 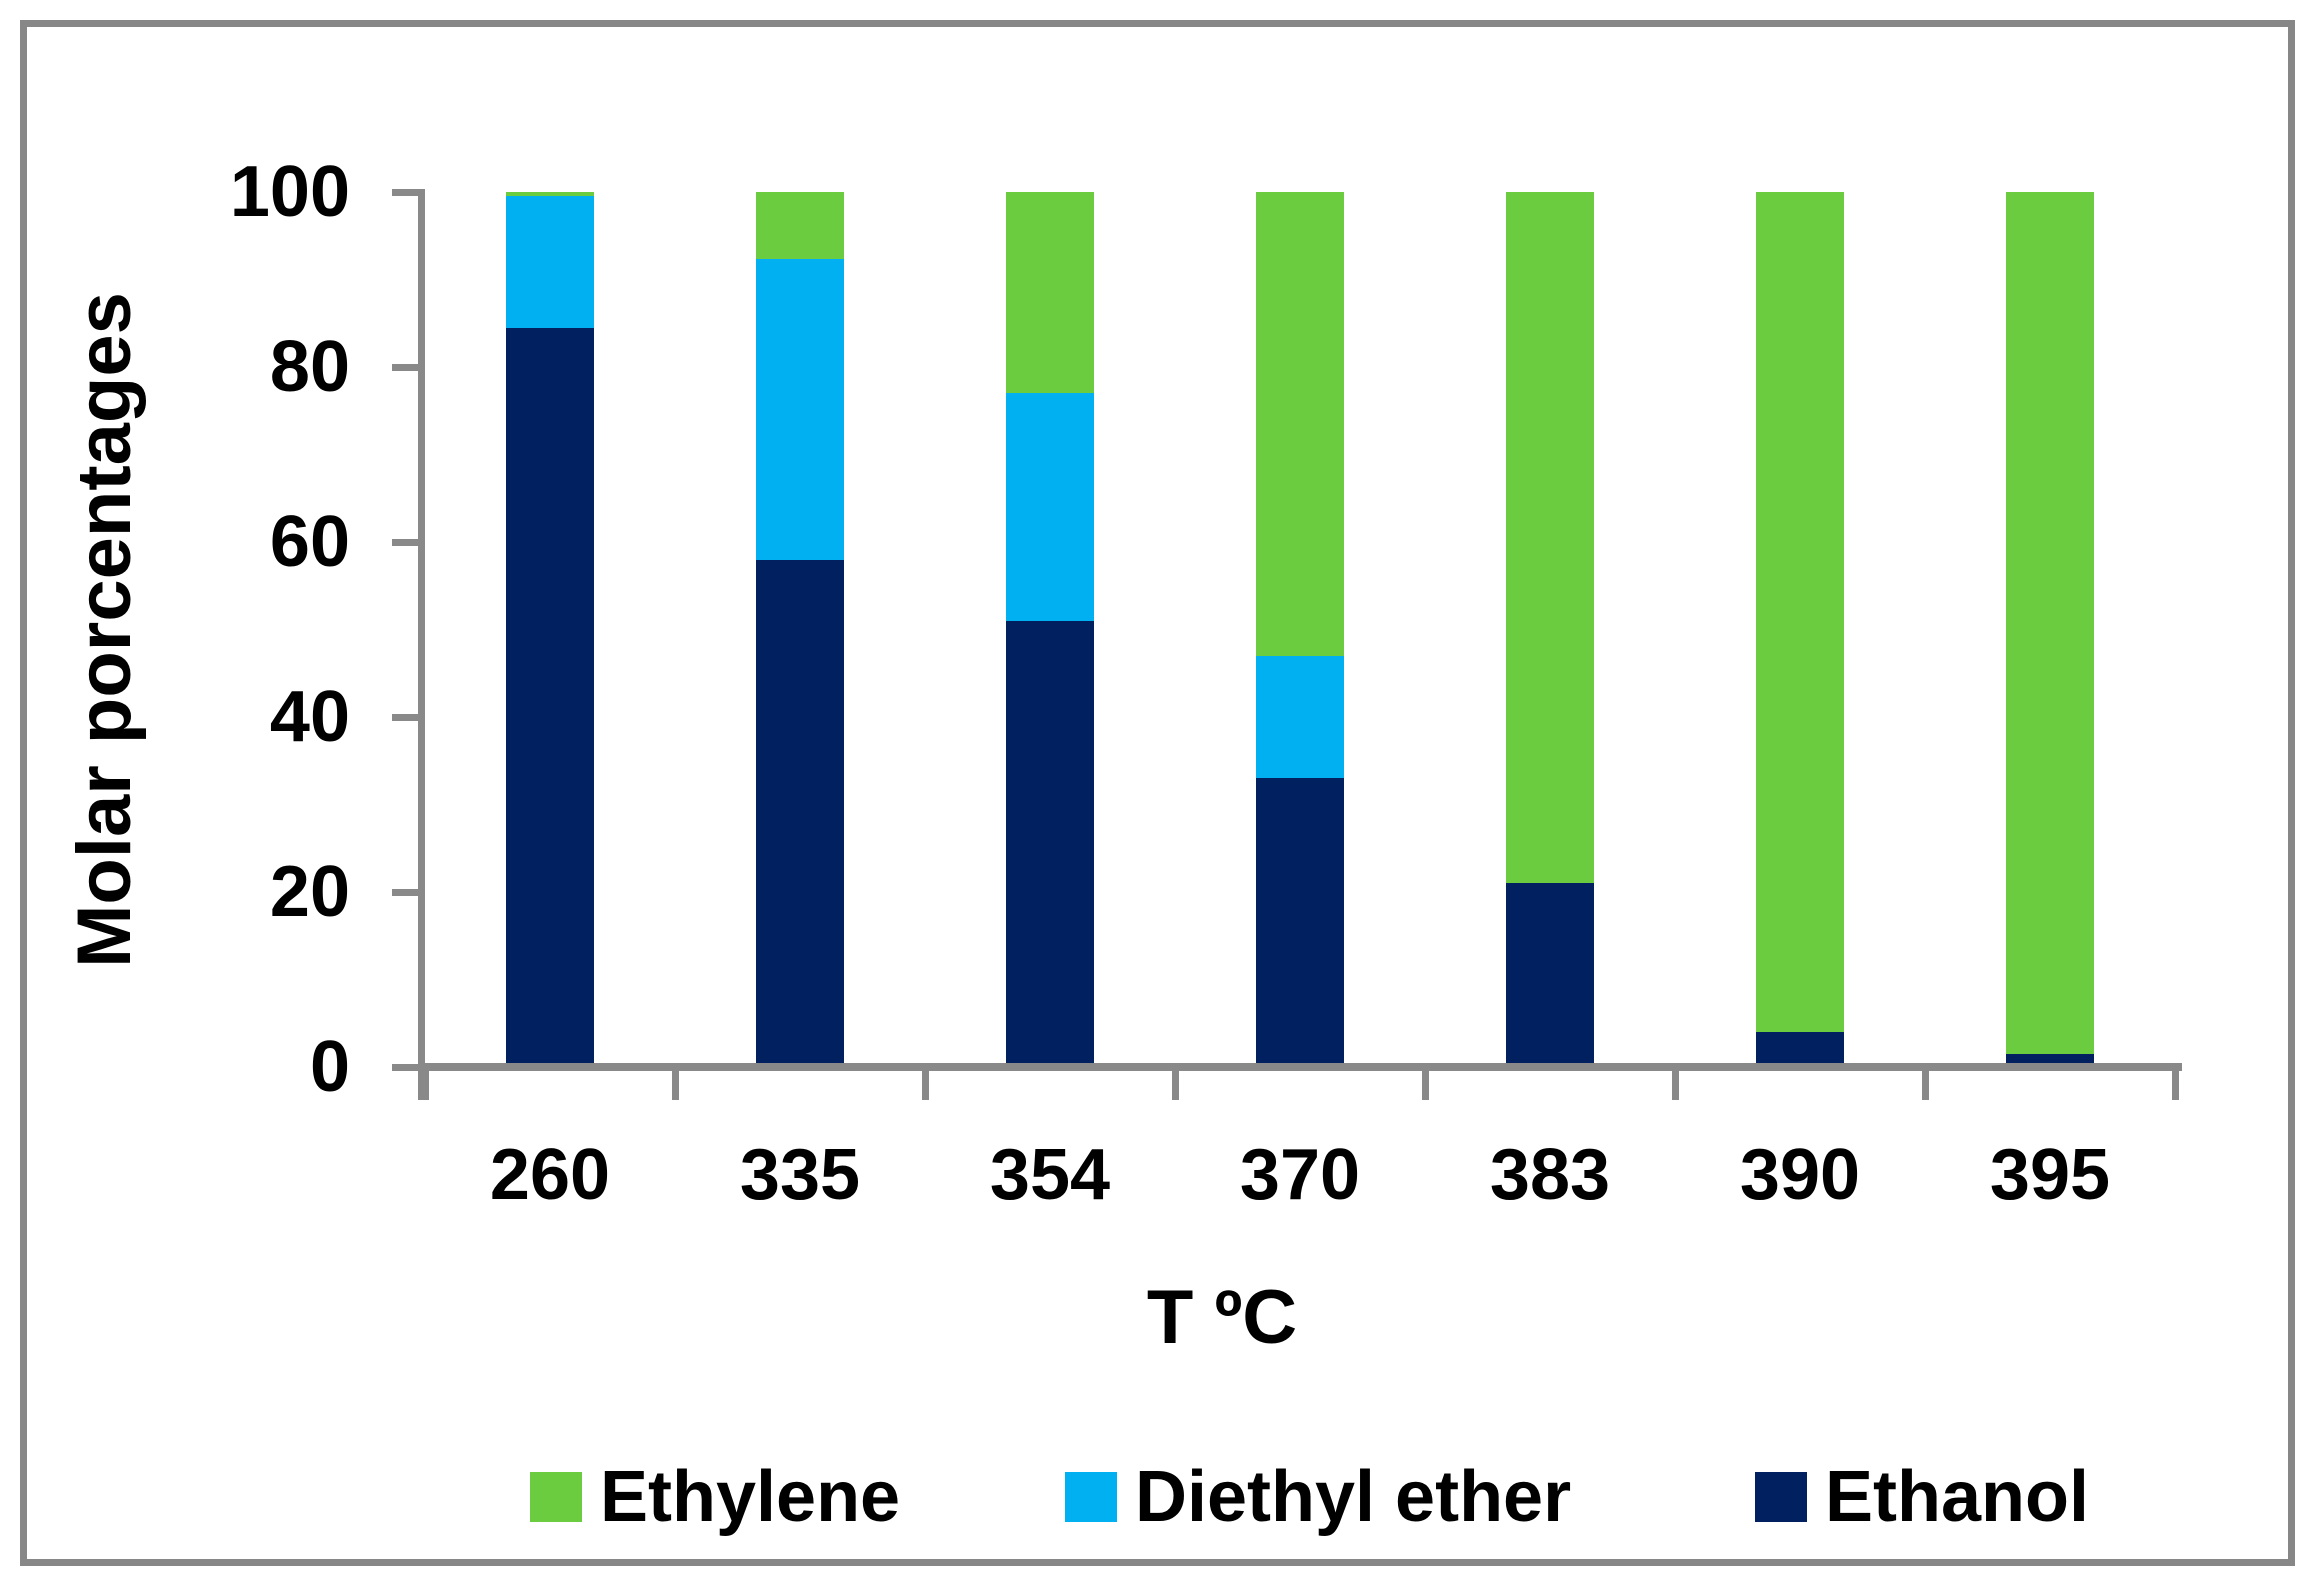 What do you see at coordinates (800, 226) in the screenshot?
I see `bar-segment-335-ethylene` at bounding box center [800, 226].